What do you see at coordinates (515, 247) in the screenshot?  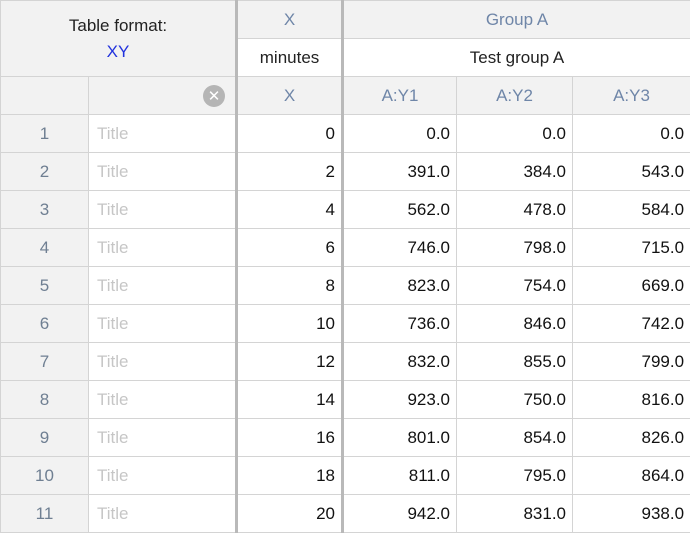 I see `a-y2-cell: 798.0` at bounding box center [515, 247].